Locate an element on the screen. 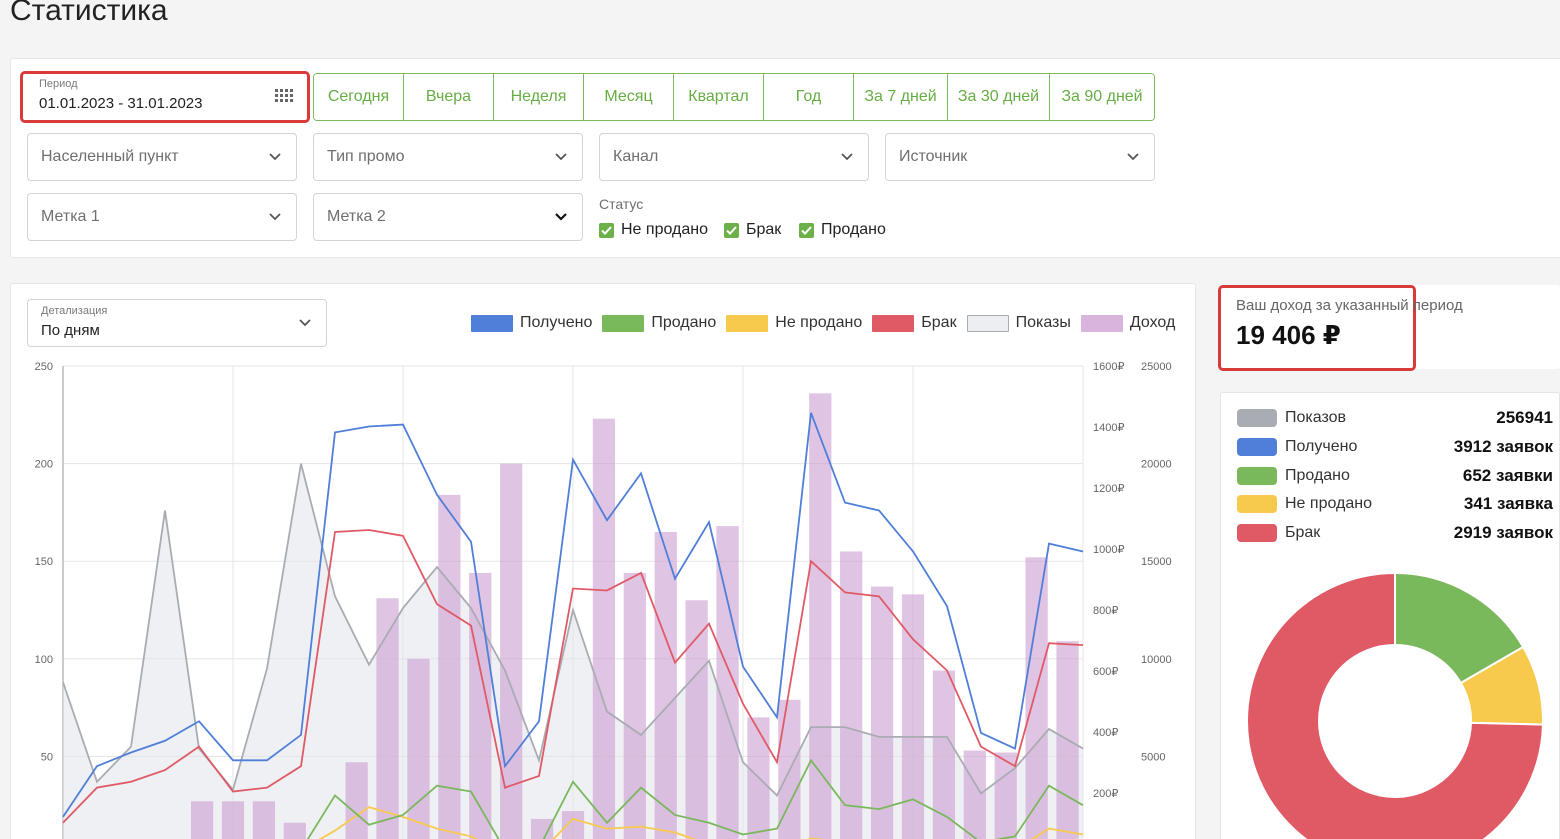 This screenshot has height=839, width=1560. calendar-icon is located at coordinates (284, 98).